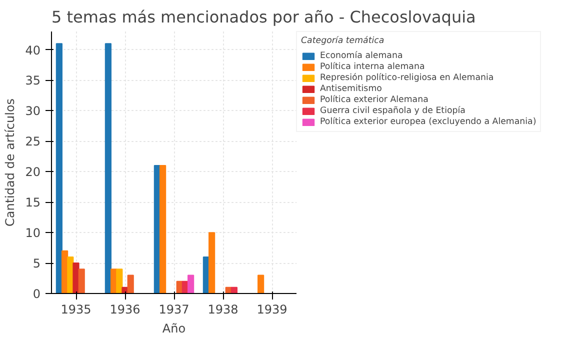  What do you see at coordinates (33, 172) in the screenshot?
I see `y-tick-label: 20` at bounding box center [33, 172].